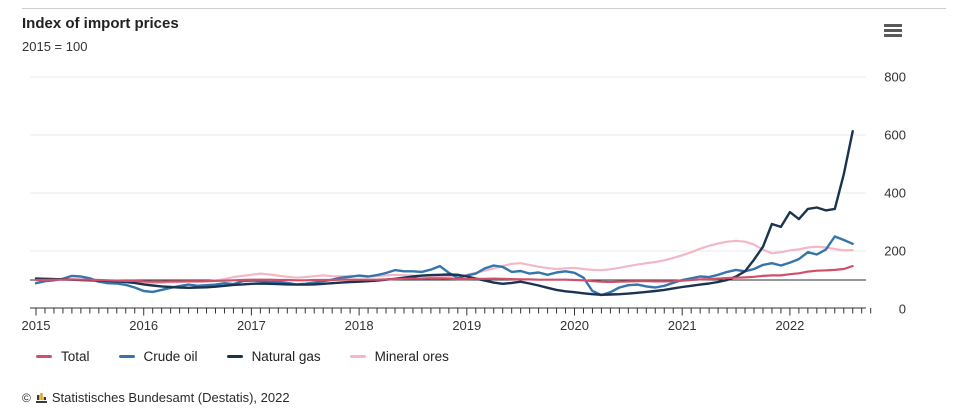 The height and width of the screenshot is (420, 968). What do you see at coordinates (55, 46) in the screenshot?
I see `chart-subtitle: 2015 = 100` at bounding box center [55, 46].